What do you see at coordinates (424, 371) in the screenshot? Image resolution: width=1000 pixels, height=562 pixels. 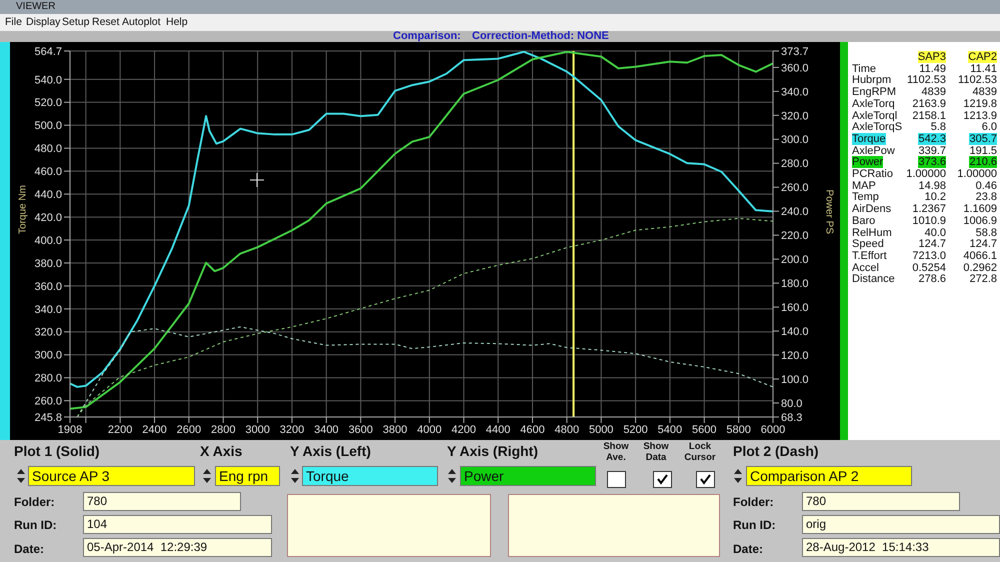 I see `line-series` at bounding box center [424, 371].